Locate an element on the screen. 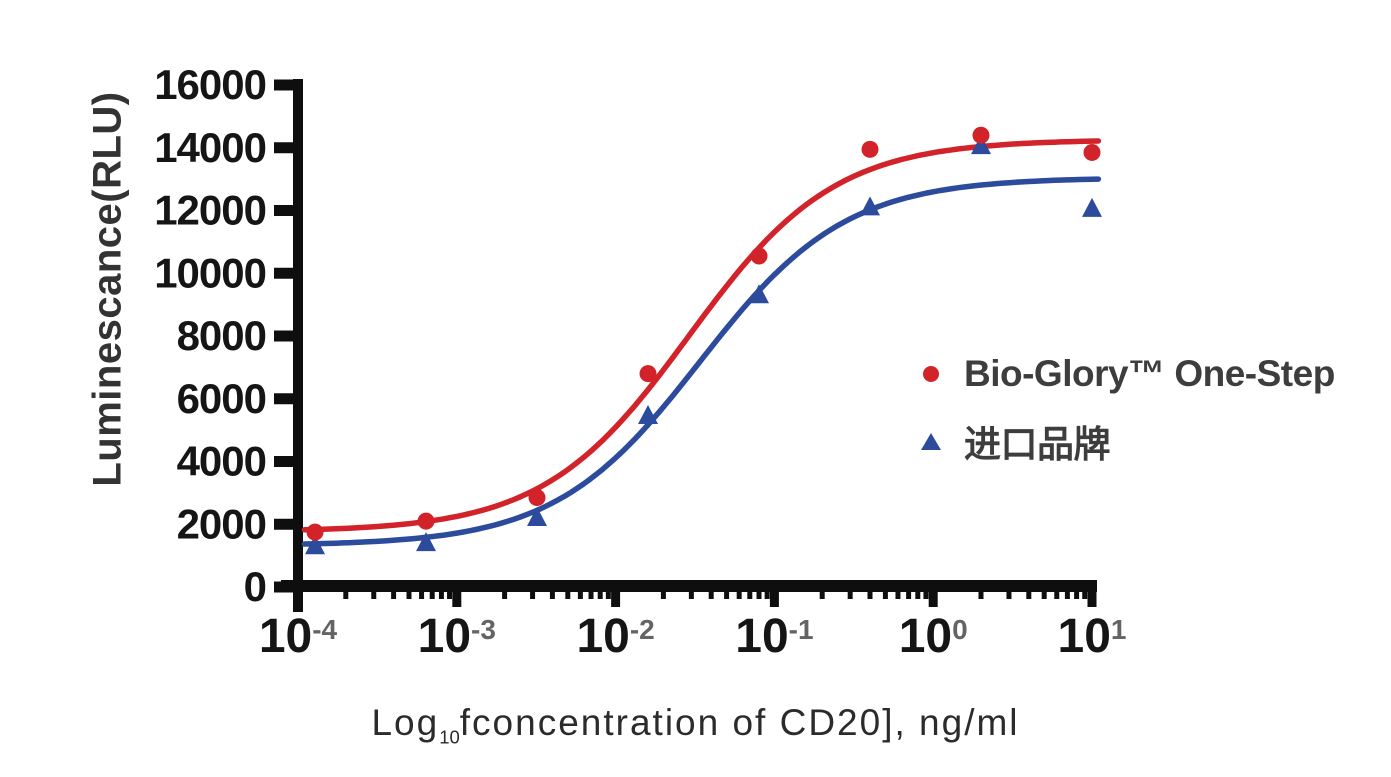 The height and width of the screenshot is (777, 1391). y-tick-label: 12000 is located at coordinates (210, 210).